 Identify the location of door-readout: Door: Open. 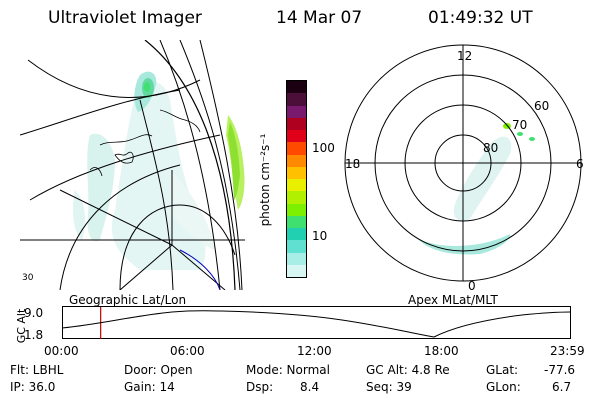
(158, 370).